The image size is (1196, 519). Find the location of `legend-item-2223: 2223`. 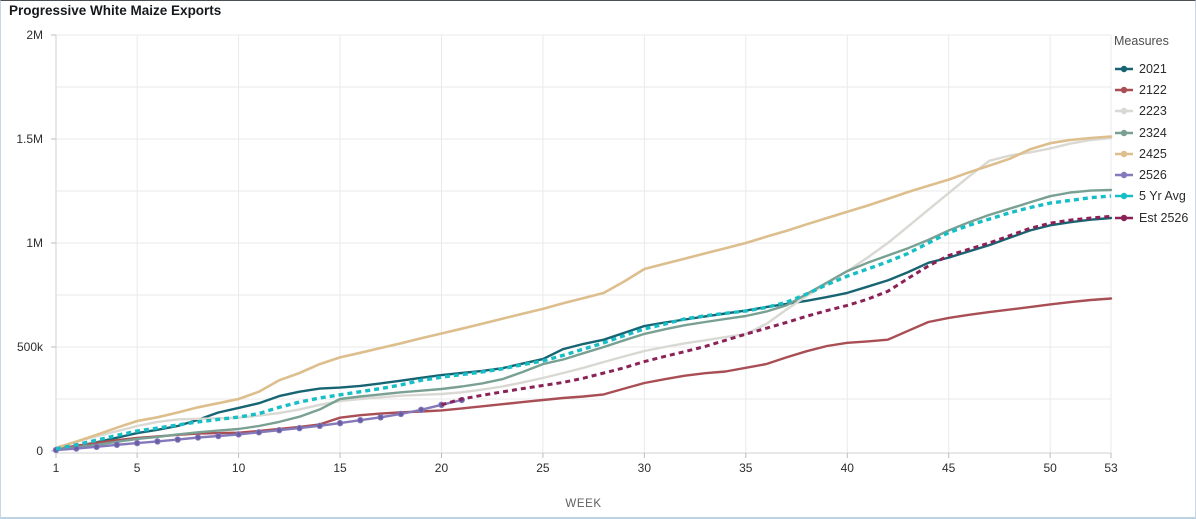

legend-item-2223: 2223 is located at coordinates (1154, 111).